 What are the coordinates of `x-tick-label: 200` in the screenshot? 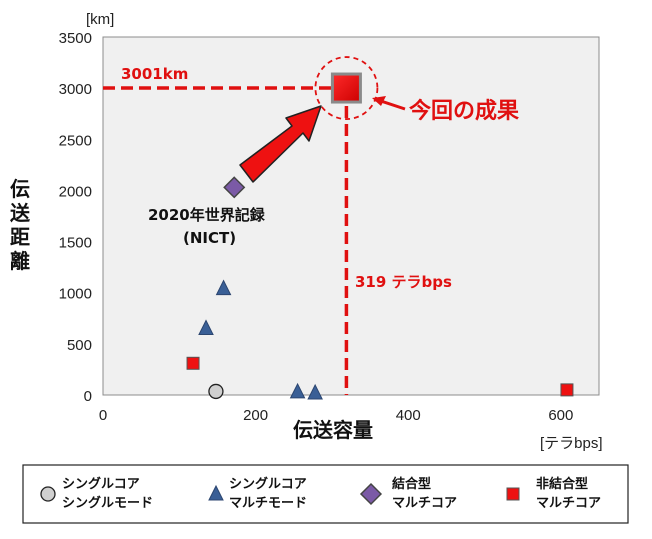 It's located at (255, 415).